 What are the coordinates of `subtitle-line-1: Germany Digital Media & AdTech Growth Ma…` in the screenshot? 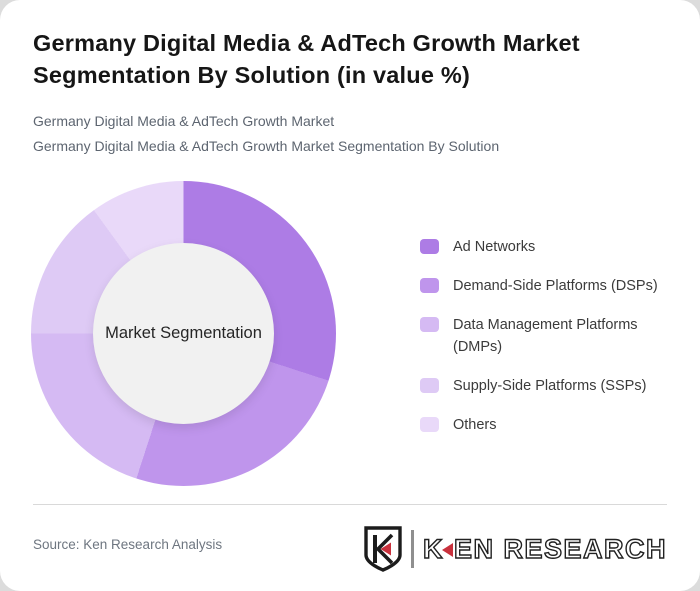 It's located at (184, 121).